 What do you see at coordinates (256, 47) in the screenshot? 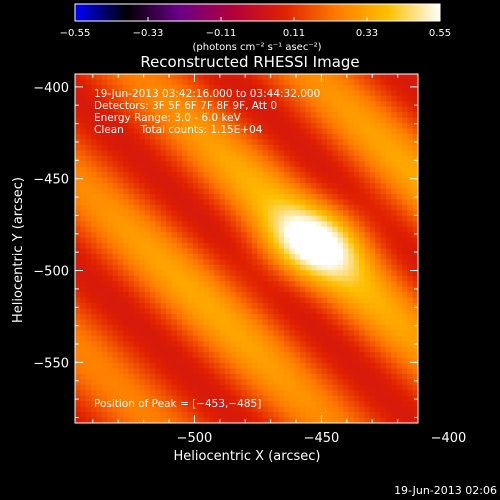
I see `colorbar-units-label: (photons cm⁻² s⁻¹ asec⁻²)` at bounding box center [256, 47].